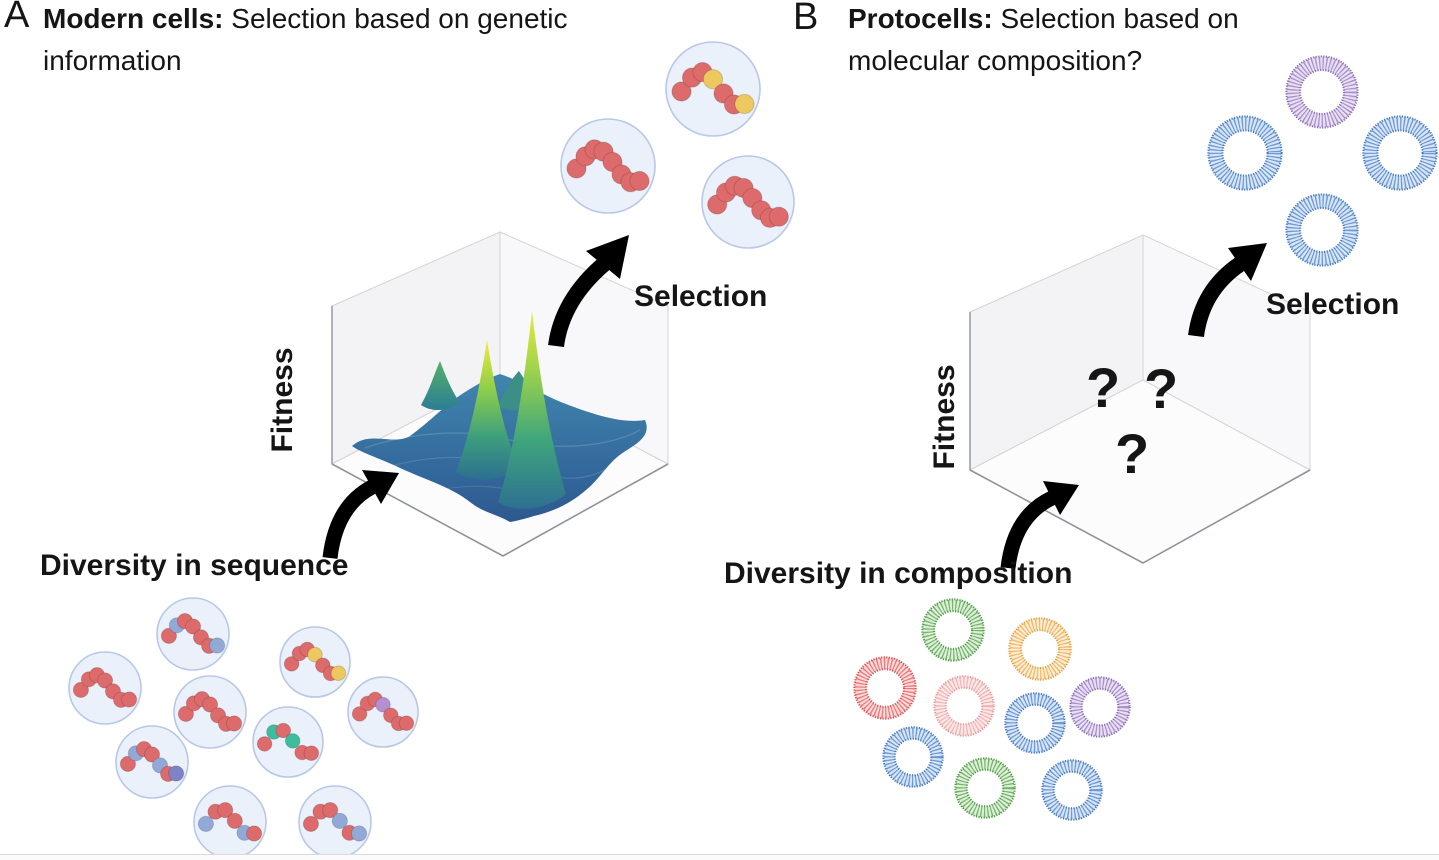  Describe the element at coordinates (349, 520) in the screenshot. I see `diversity-arrow-a-shaft` at that location.